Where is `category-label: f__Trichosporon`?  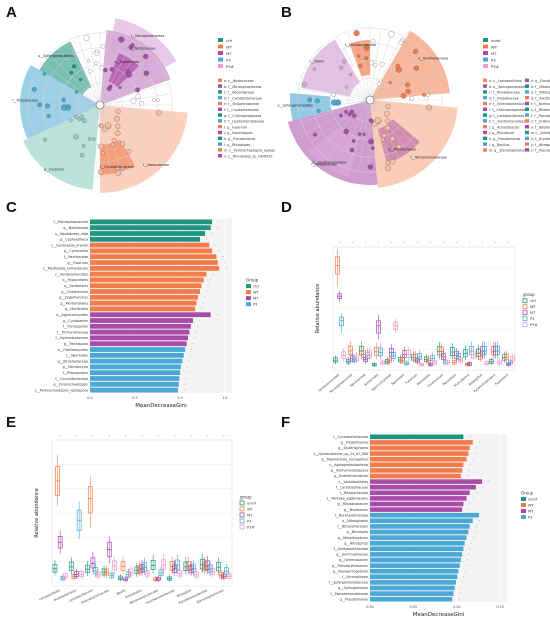 category-label: f__Trichosporon is located at coordinates (75, 327).